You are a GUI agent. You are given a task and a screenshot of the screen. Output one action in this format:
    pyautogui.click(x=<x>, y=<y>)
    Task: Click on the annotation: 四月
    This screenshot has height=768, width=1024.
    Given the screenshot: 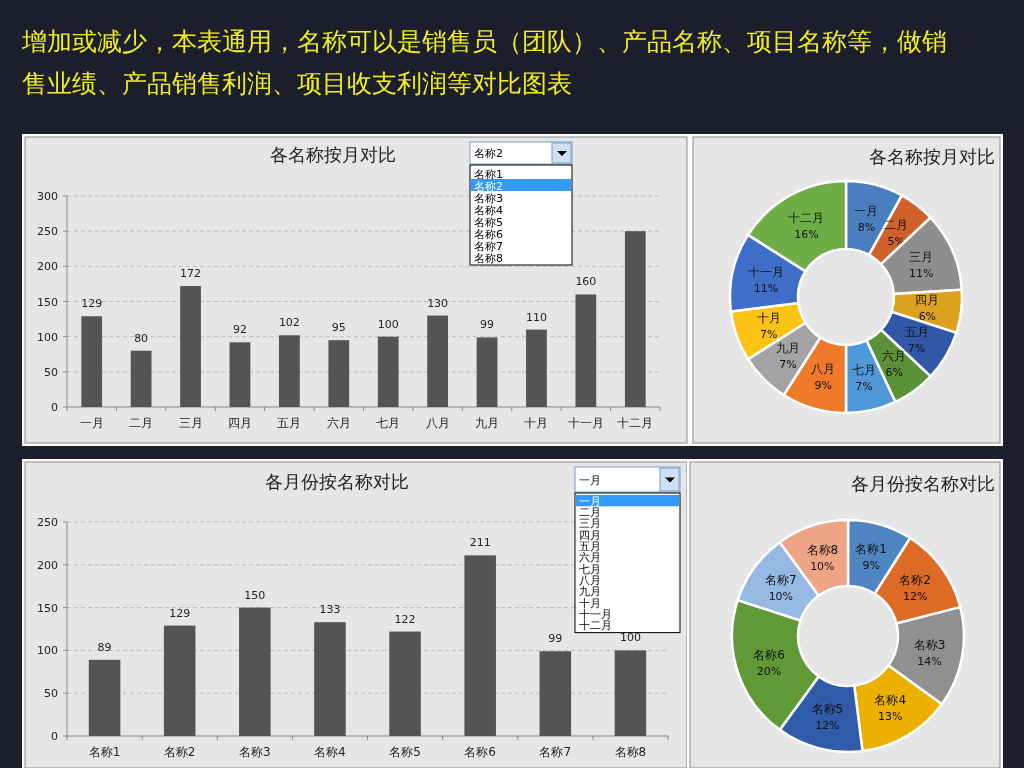 What is the action you would take?
    pyautogui.click(x=590, y=535)
    